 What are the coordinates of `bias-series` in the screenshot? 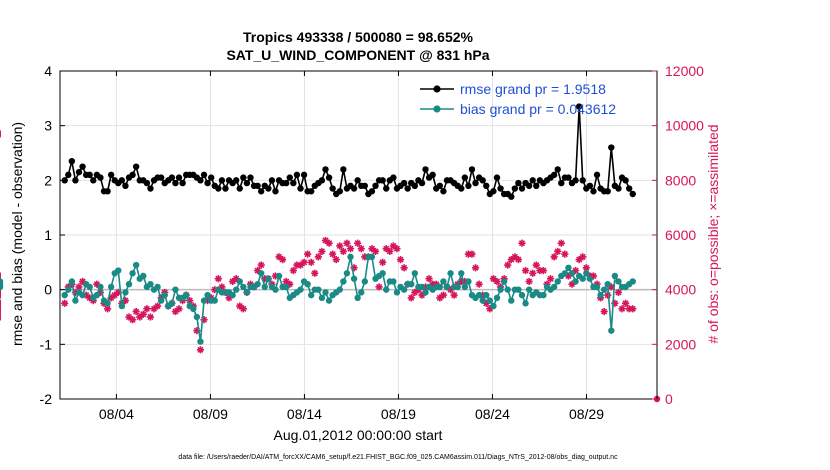 It's located at (318, 299).